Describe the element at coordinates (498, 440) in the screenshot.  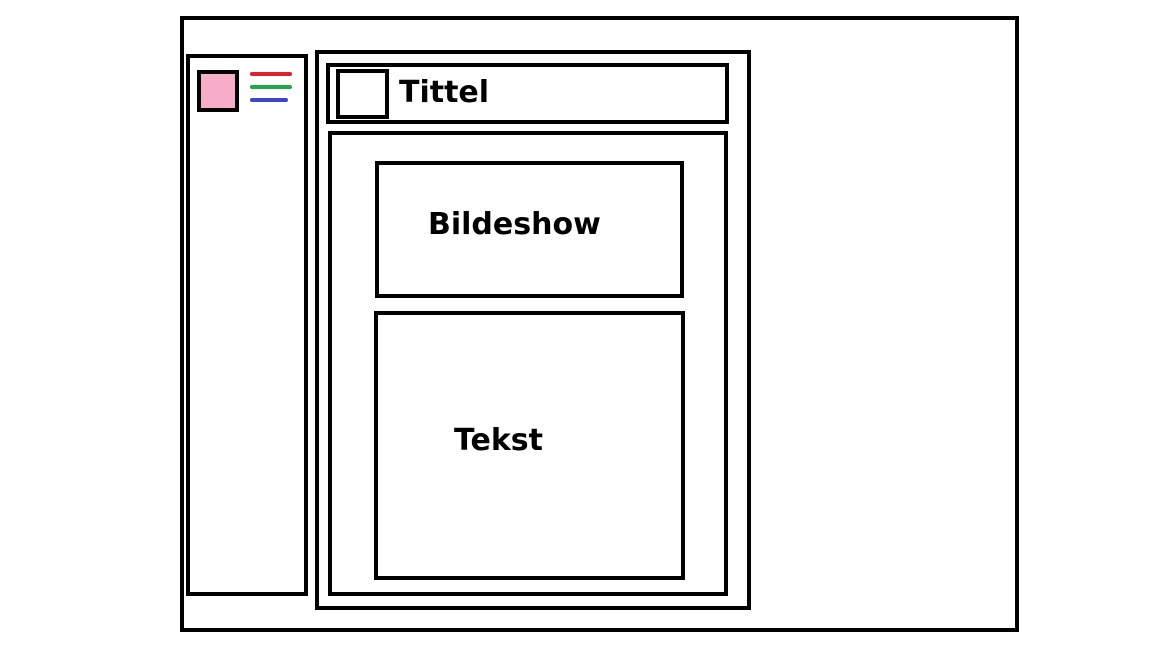
I see `text-label: Tekst` at that location.